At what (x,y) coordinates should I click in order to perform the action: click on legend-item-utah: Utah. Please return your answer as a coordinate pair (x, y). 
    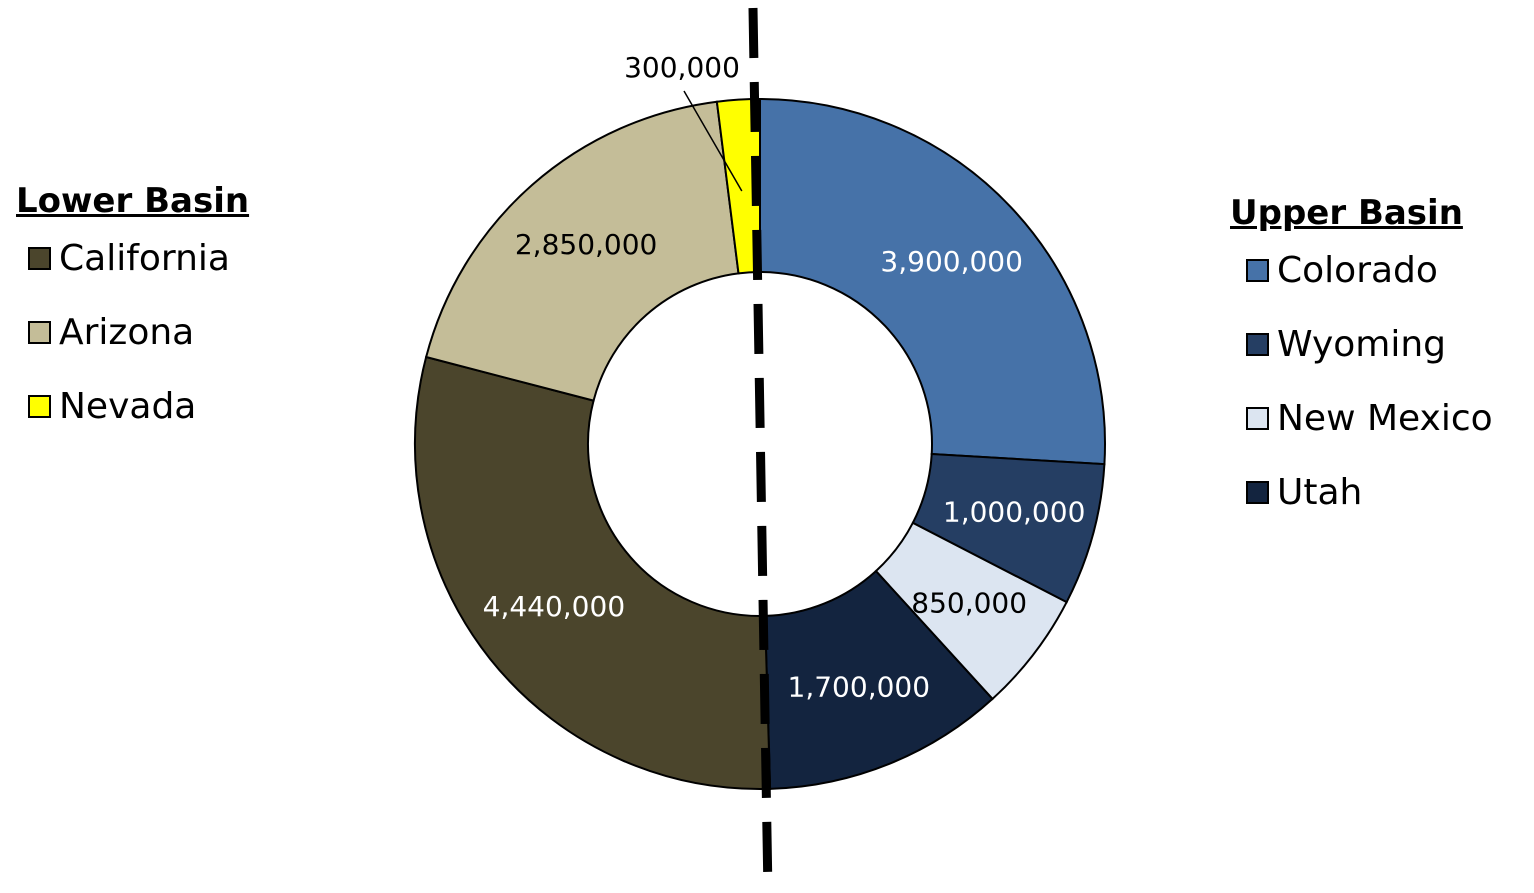
    Looking at the image, I should click on (1369, 492).